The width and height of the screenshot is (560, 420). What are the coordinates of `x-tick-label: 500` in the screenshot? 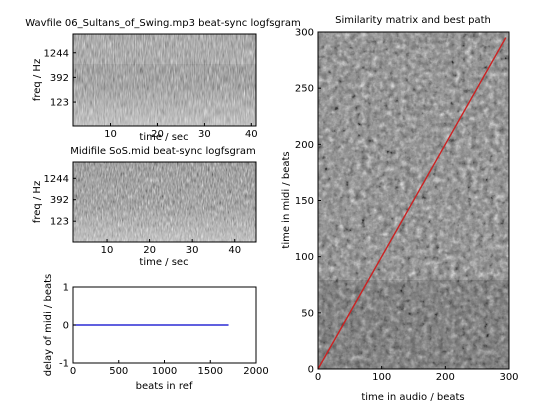 It's located at (118, 371).